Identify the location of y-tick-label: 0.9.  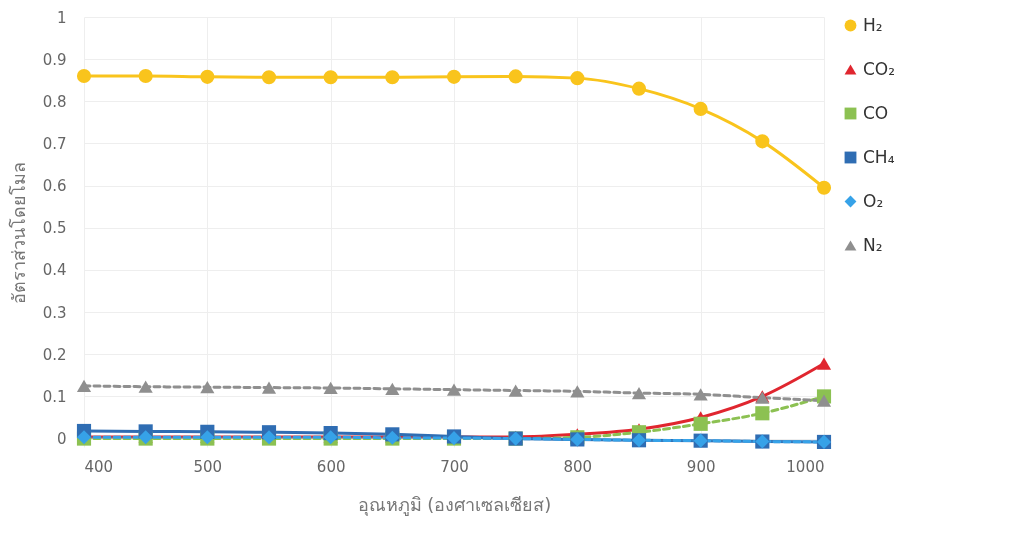
(54, 59).